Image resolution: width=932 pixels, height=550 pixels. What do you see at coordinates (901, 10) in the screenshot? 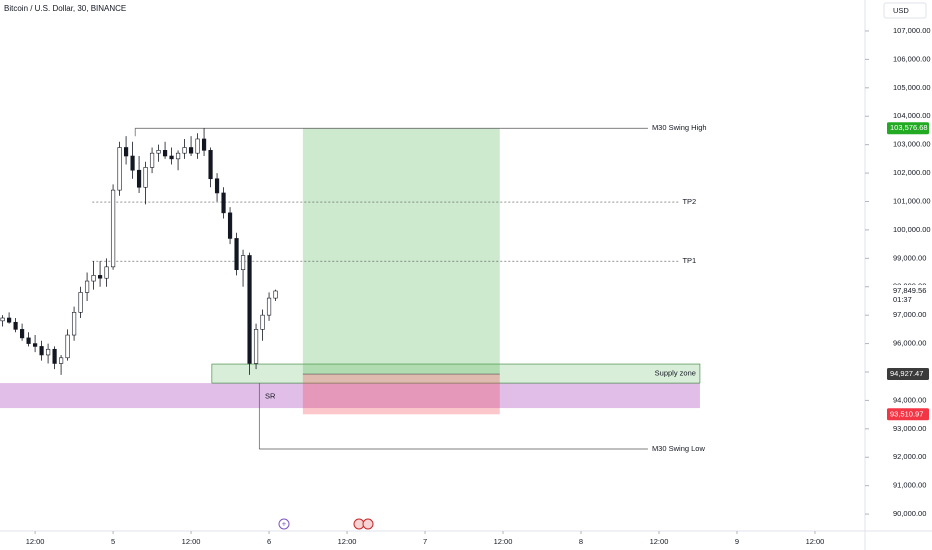
I see `currency: USD` at bounding box center [901, 10].